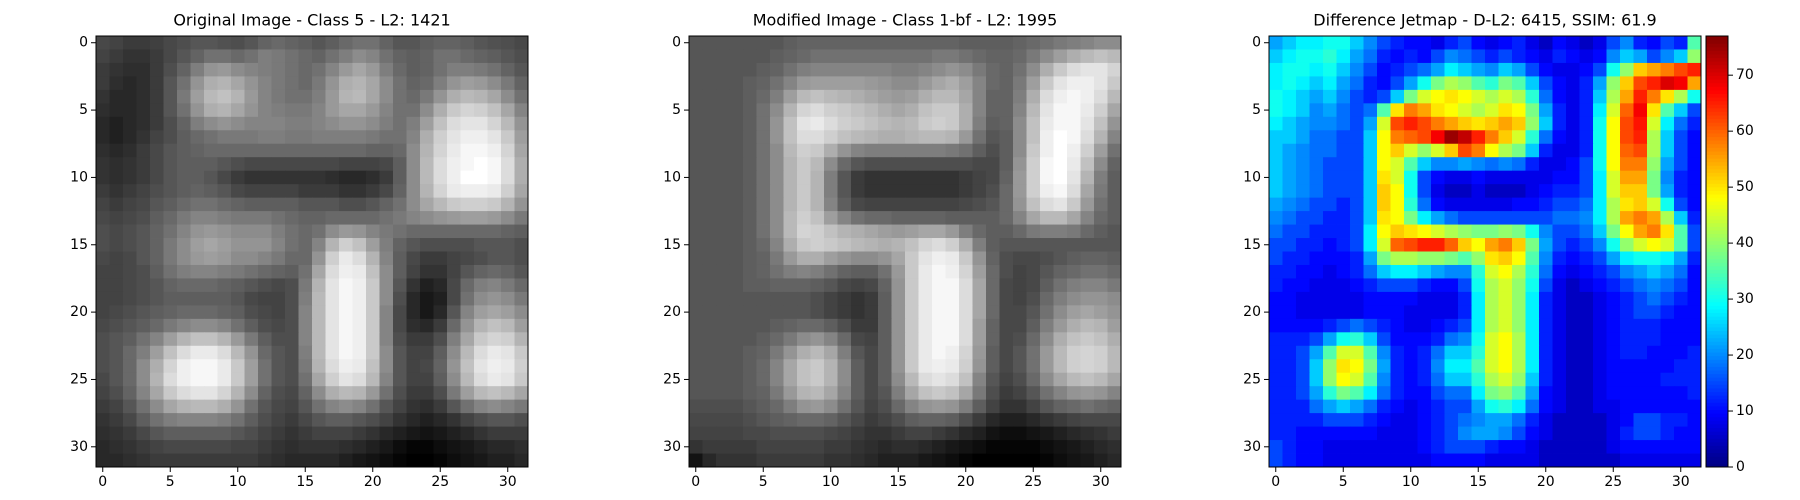 Image resolution: width=1800 pixels, height=500 pixels. What do you see at coordinates (831, 482) in the screenshot?
I see `x-tick-label: 10` at bounding box center [831, 482].